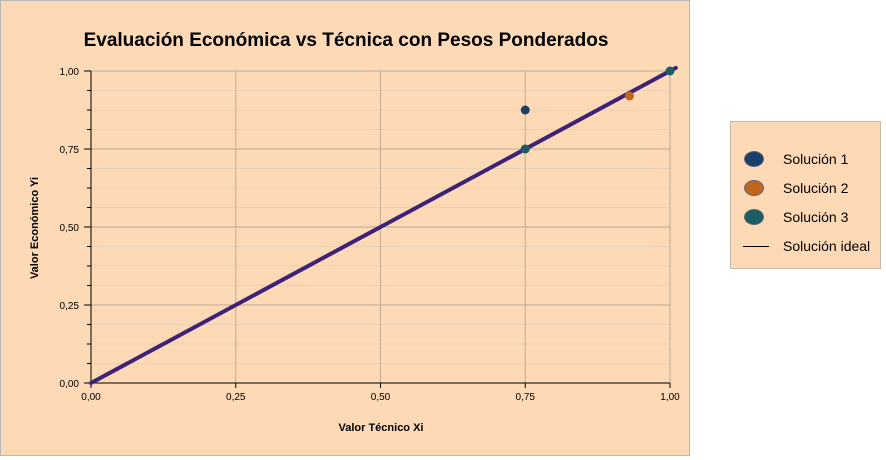 This screenshot has height=460, width=886. What do you see at coordinates (70, 306) in the screenshot?
I see `y-tick-label: 0,25` at bounding box center [70, 306].